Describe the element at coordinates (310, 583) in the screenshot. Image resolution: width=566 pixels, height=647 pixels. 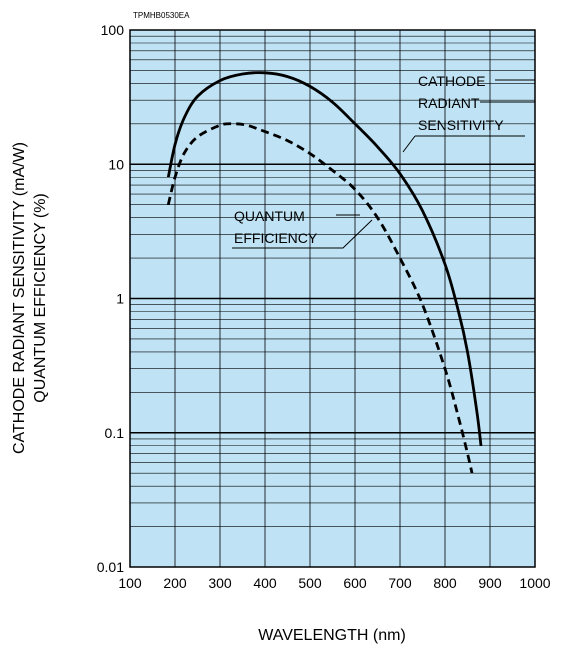
I see `x-tick-label: 500` at that location.